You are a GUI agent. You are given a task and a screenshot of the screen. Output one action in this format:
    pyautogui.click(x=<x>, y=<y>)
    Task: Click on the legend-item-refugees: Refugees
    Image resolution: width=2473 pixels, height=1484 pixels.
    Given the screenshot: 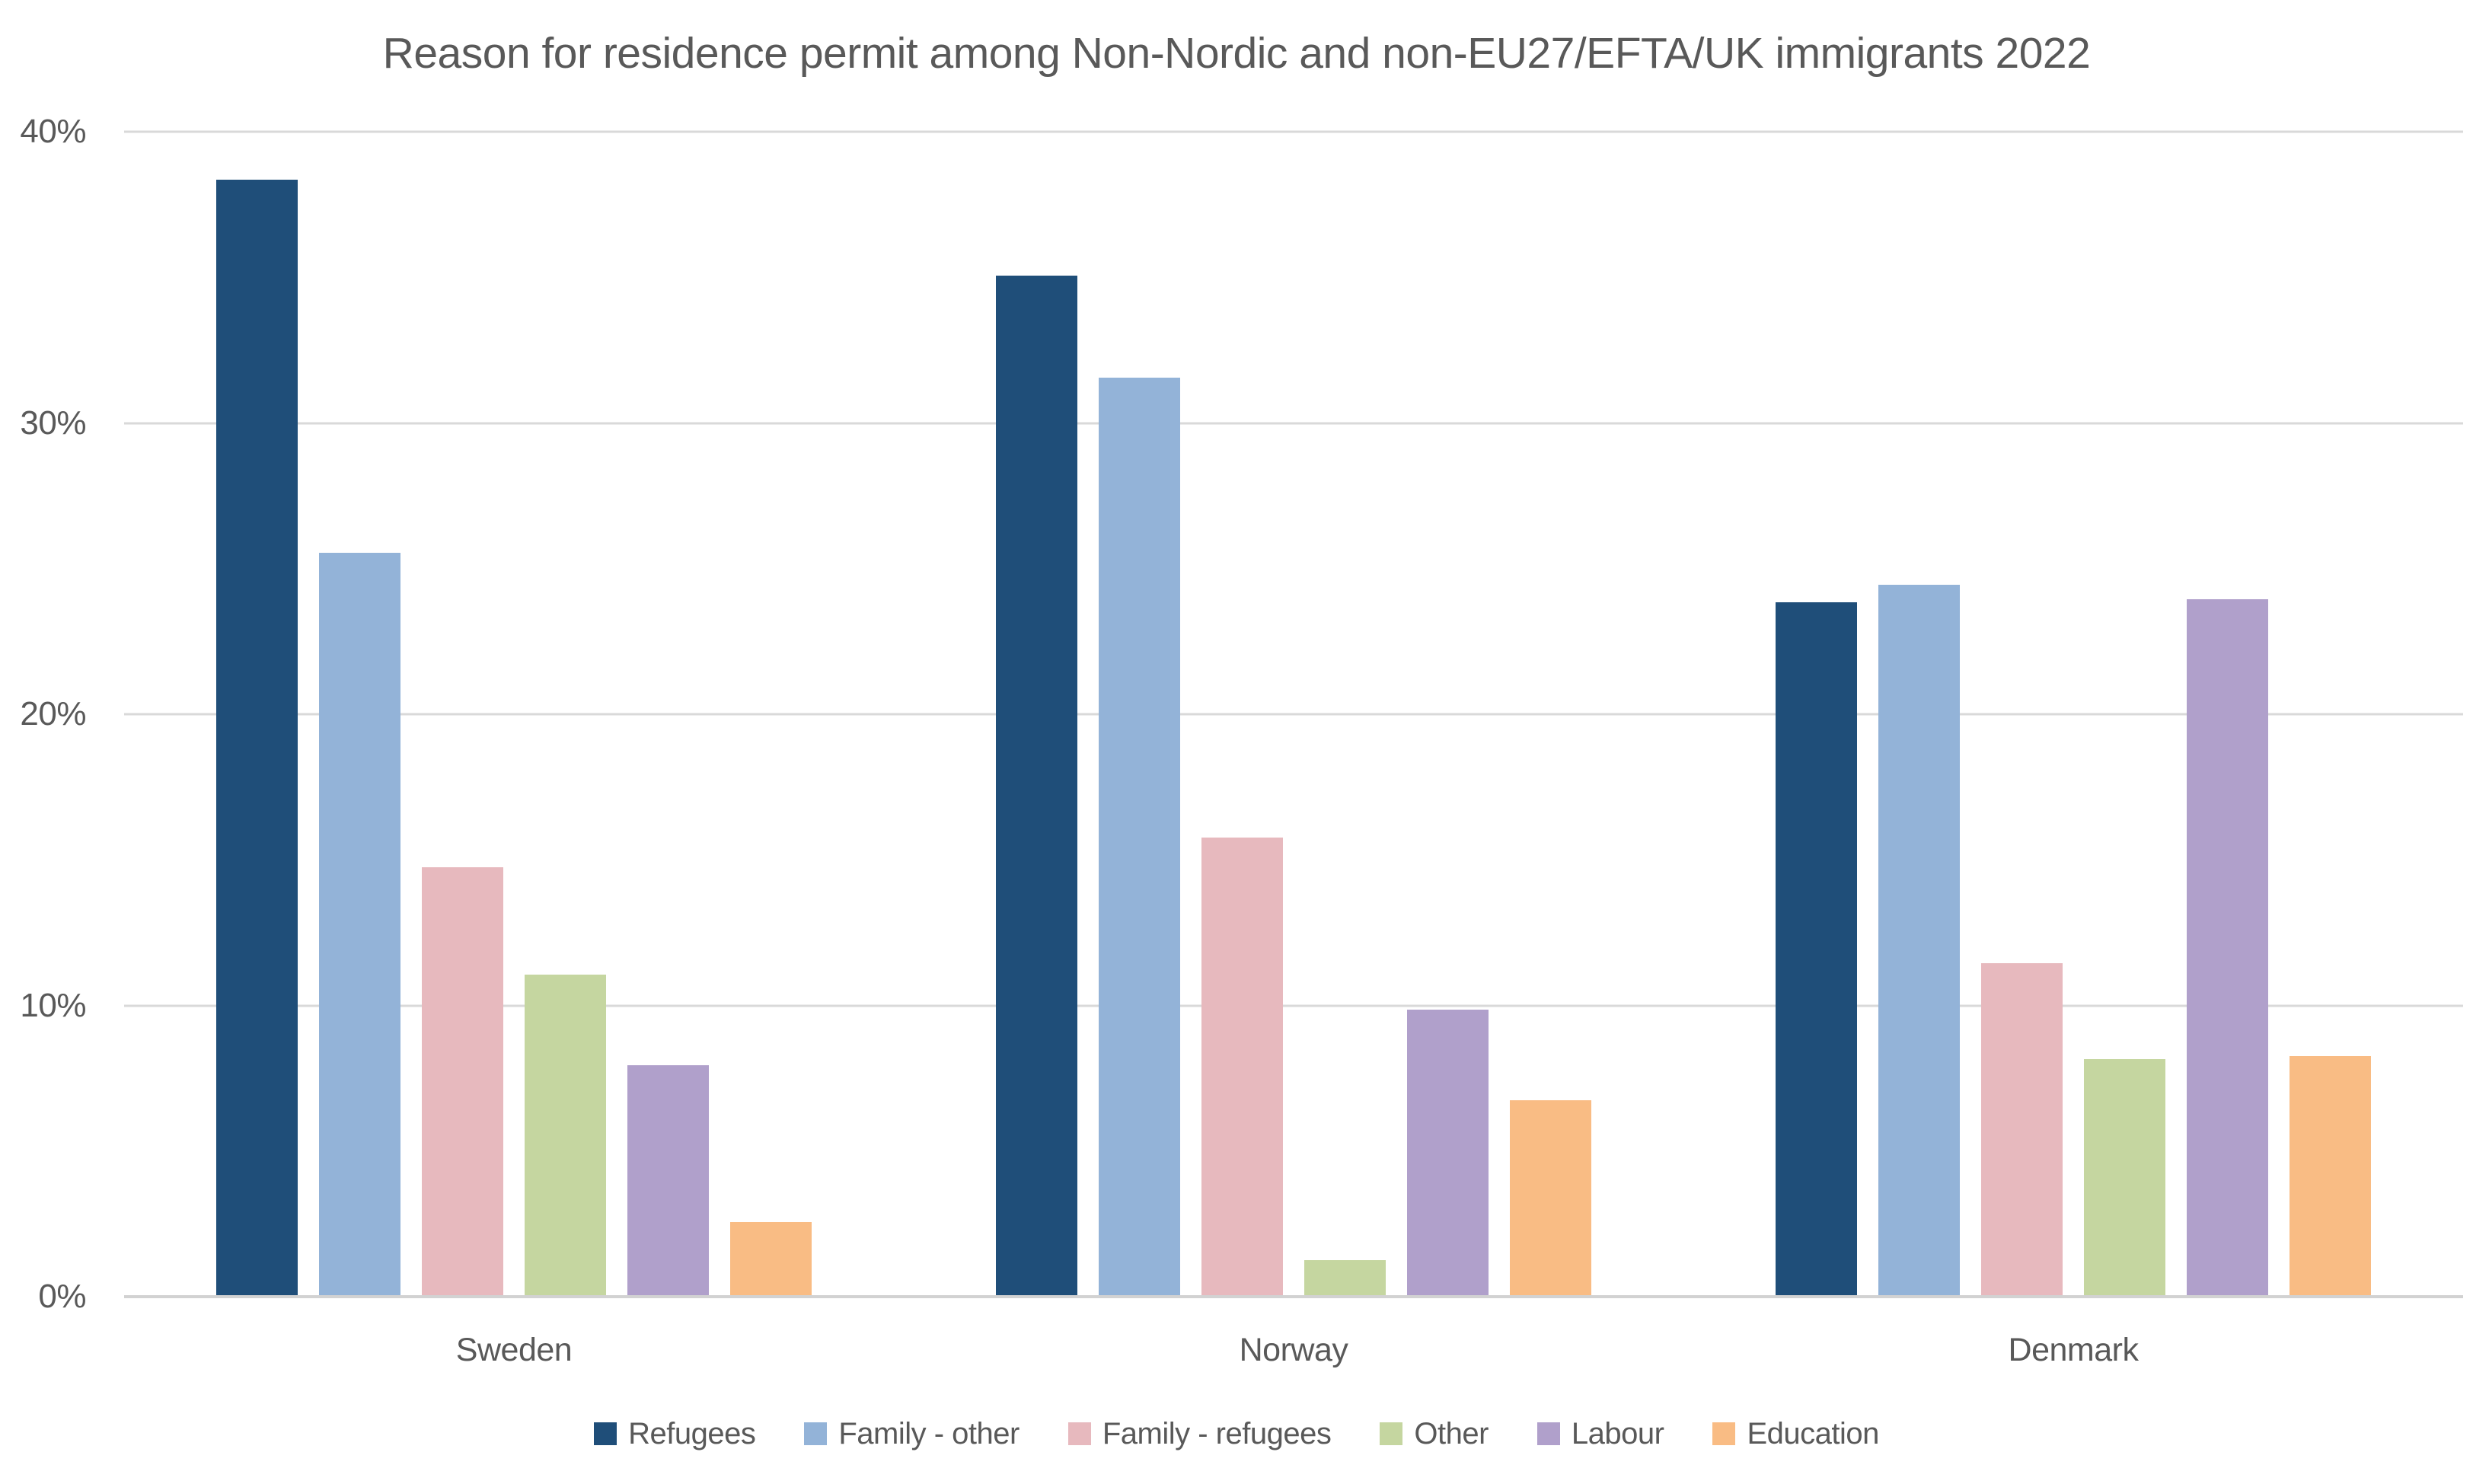 What is the action you would take?
    pyautogui.click(x=675, y=1433)
    